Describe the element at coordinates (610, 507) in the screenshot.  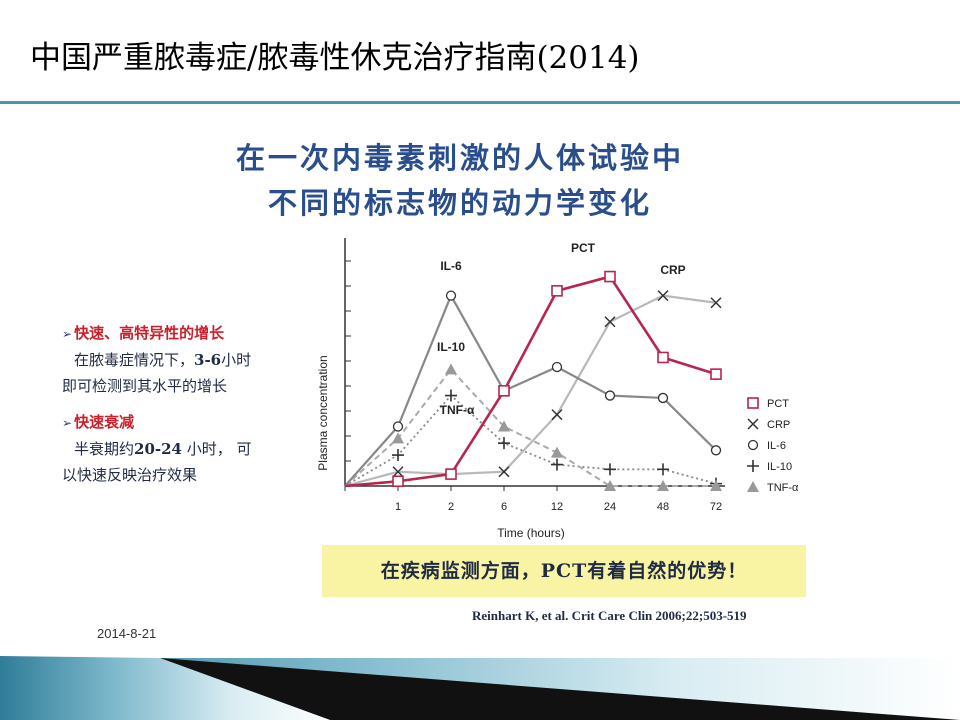
I see `x-tick-label: 24` at that location.